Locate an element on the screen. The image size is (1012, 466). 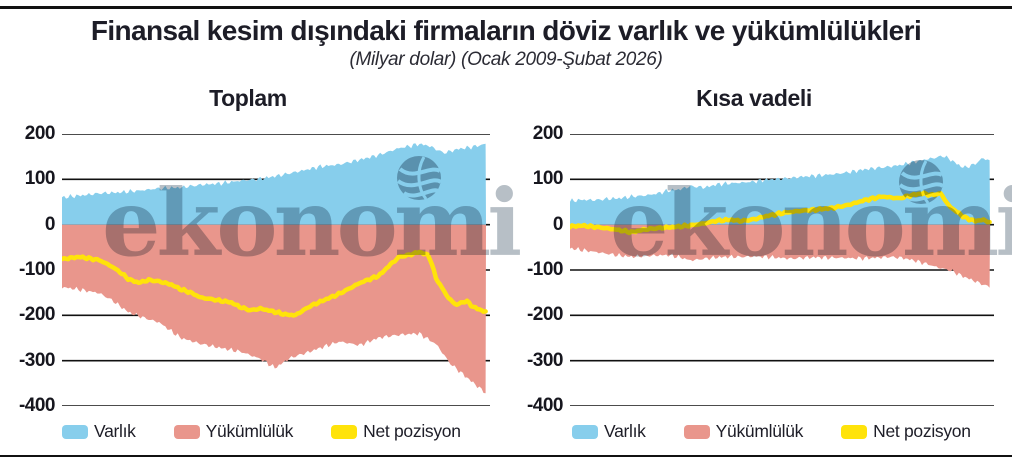
legend-toplam: Varlık Yükümlülük Net pozisyon is located at coordinates (261, 431).